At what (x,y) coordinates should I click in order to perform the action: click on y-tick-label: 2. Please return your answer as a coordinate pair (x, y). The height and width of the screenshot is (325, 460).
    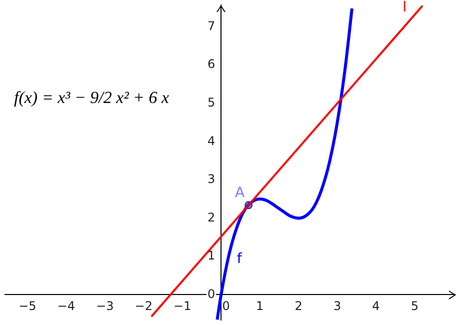
    Looking at the image, I should click on (211, 217).